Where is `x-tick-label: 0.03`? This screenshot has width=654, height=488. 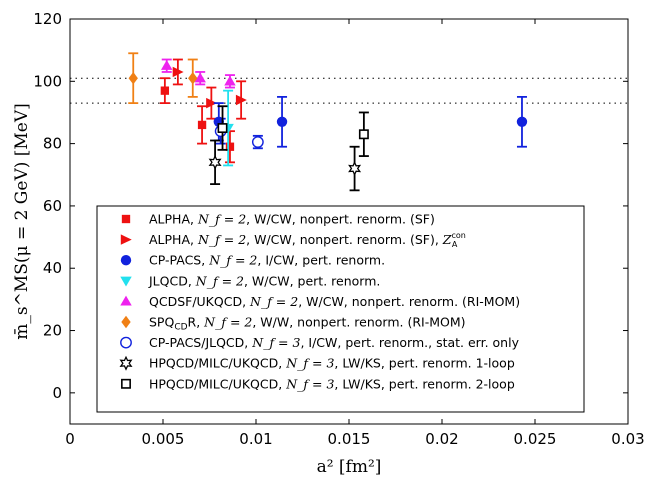
x-tick-label: 0.03 is located at coordinates (627, 439).